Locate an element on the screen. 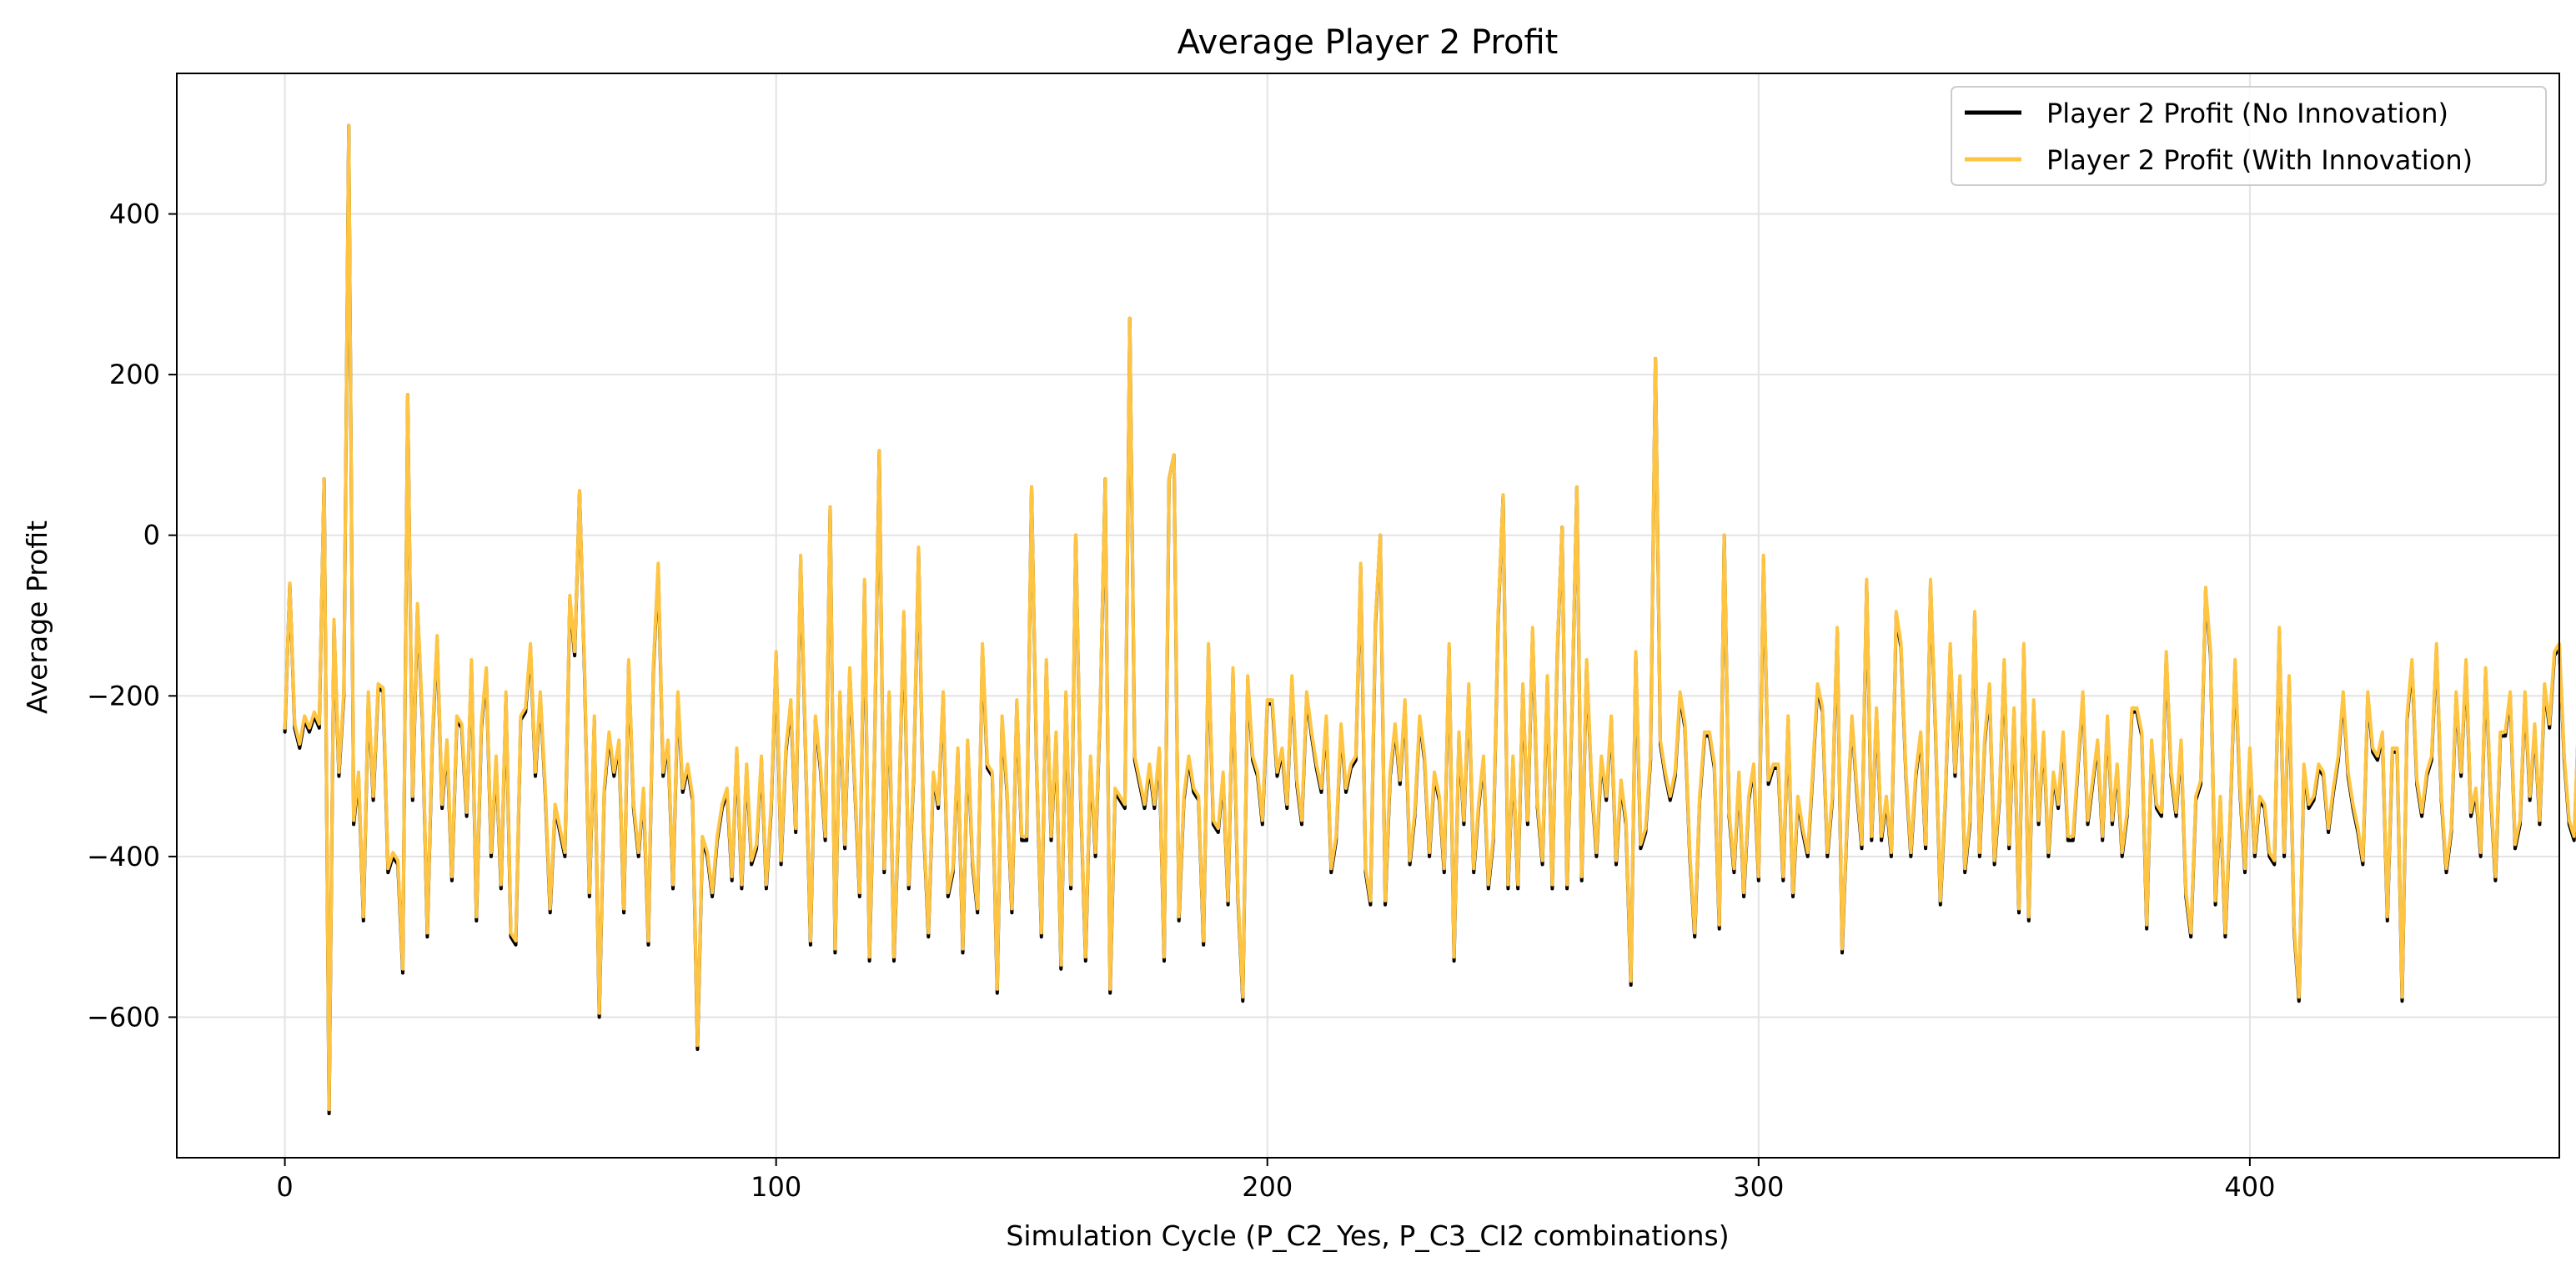  y-tick-label: −400 is located at coordinates (123, 856).